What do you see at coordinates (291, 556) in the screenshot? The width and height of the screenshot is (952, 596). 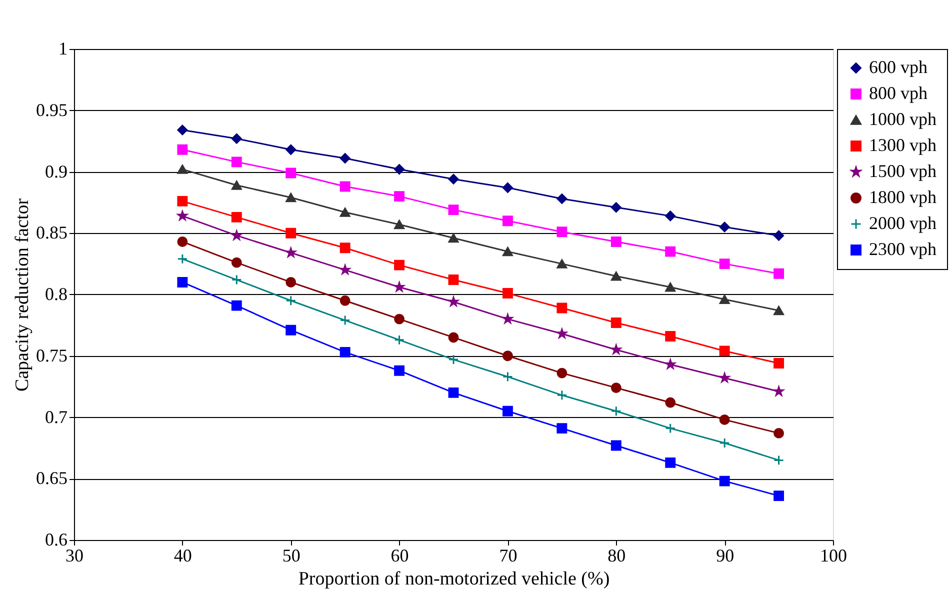 I see `x-tick-label: 50` at bounding box center [291, 556].